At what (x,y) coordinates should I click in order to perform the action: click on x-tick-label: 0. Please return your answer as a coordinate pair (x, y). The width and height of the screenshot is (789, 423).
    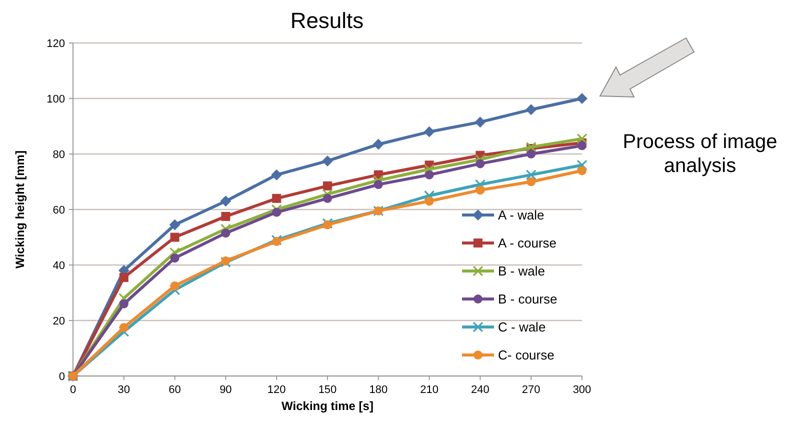
    Looking at the image, I should click on (73, 390).